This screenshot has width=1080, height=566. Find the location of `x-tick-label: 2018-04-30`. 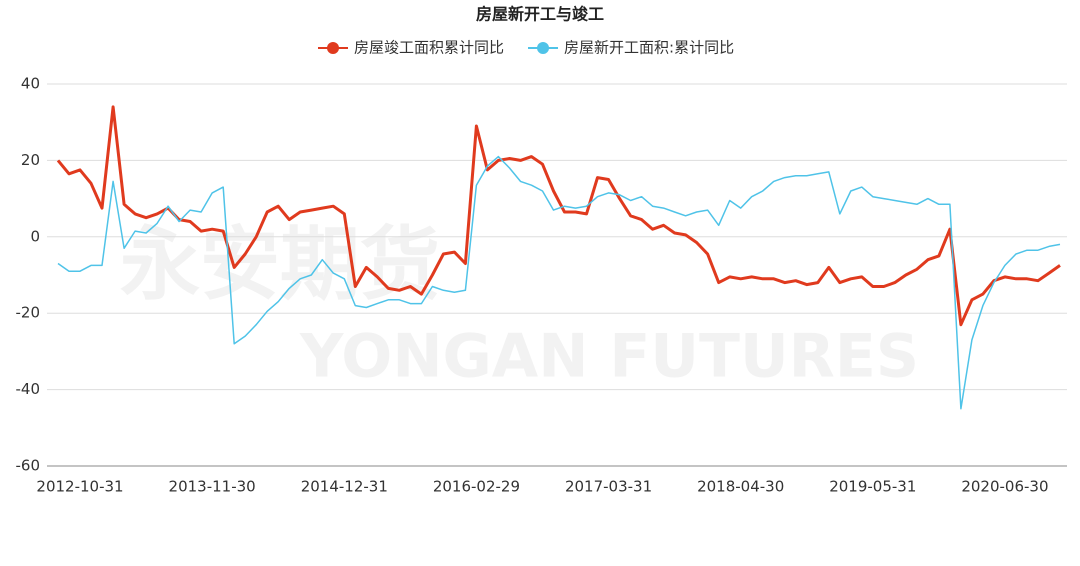

x-tick-label: 2018-04-30 is located at coordinates (740, 487).